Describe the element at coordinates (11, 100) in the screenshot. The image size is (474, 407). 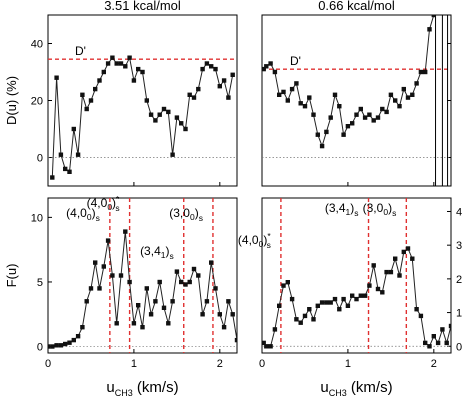
I see `y-axis-label: D(u) (%)` at that location.